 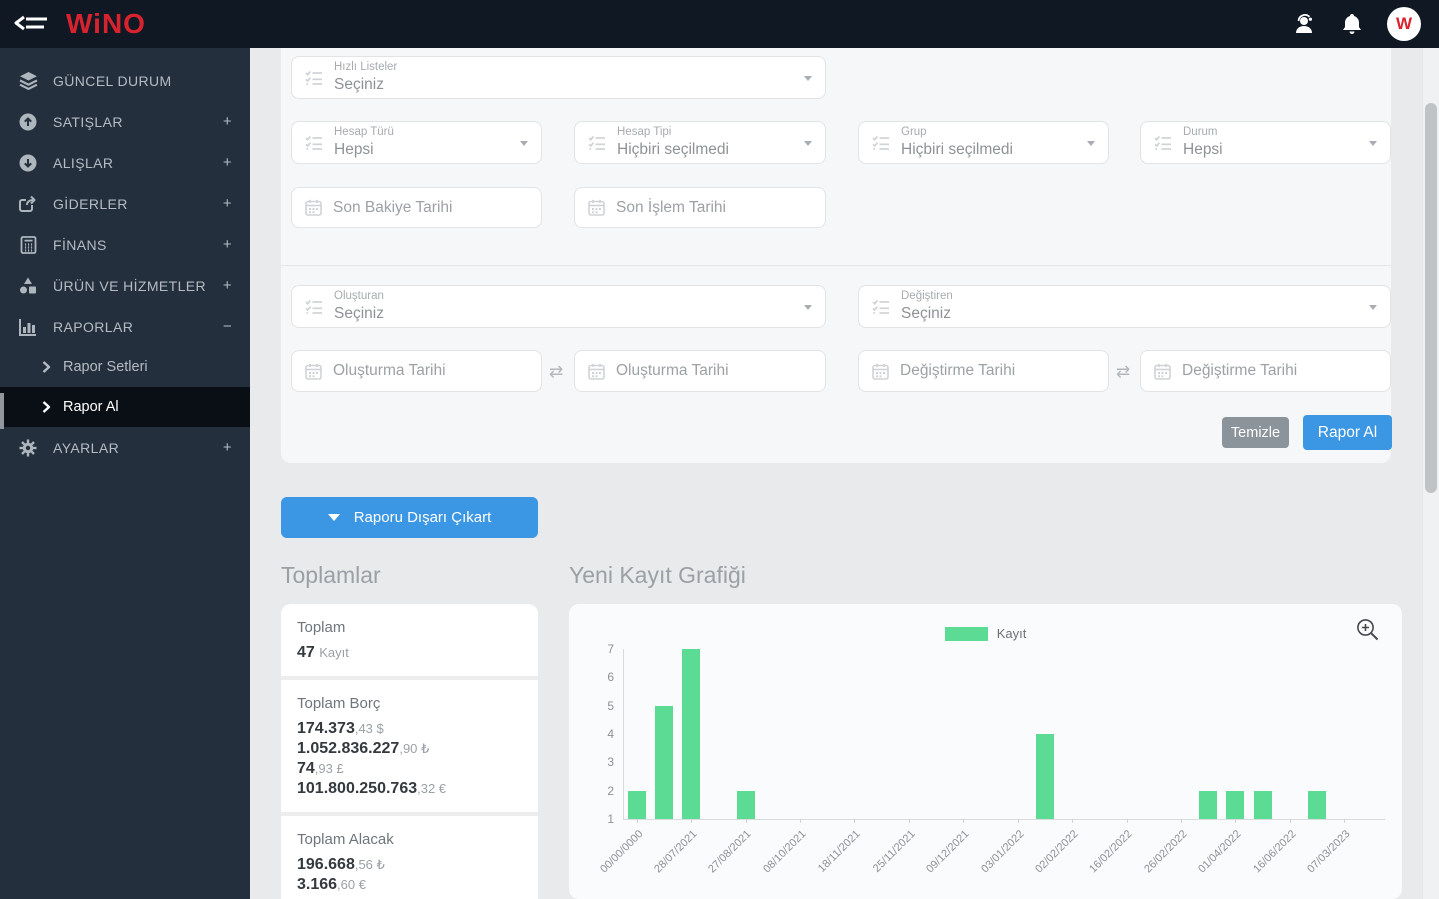 What do you see at coordinates (331, 575) in the screenshot?
I see `totals-heading: Toplamlar` at bounding box center [331, 575].